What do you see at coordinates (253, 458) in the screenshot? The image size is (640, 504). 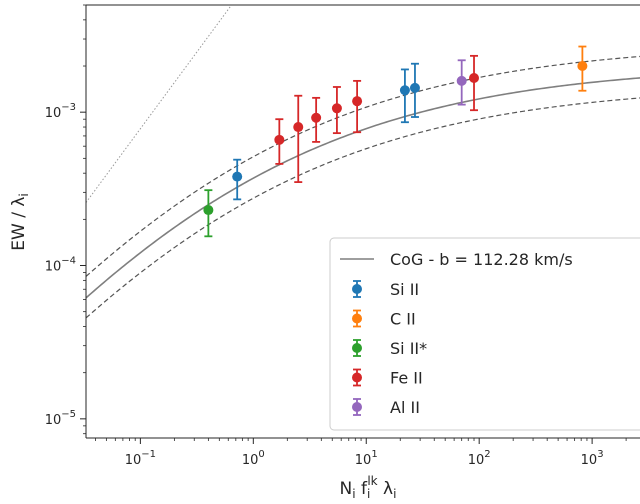 I see `x-tick-label: 10⁰` at bounding box center [253, 458].